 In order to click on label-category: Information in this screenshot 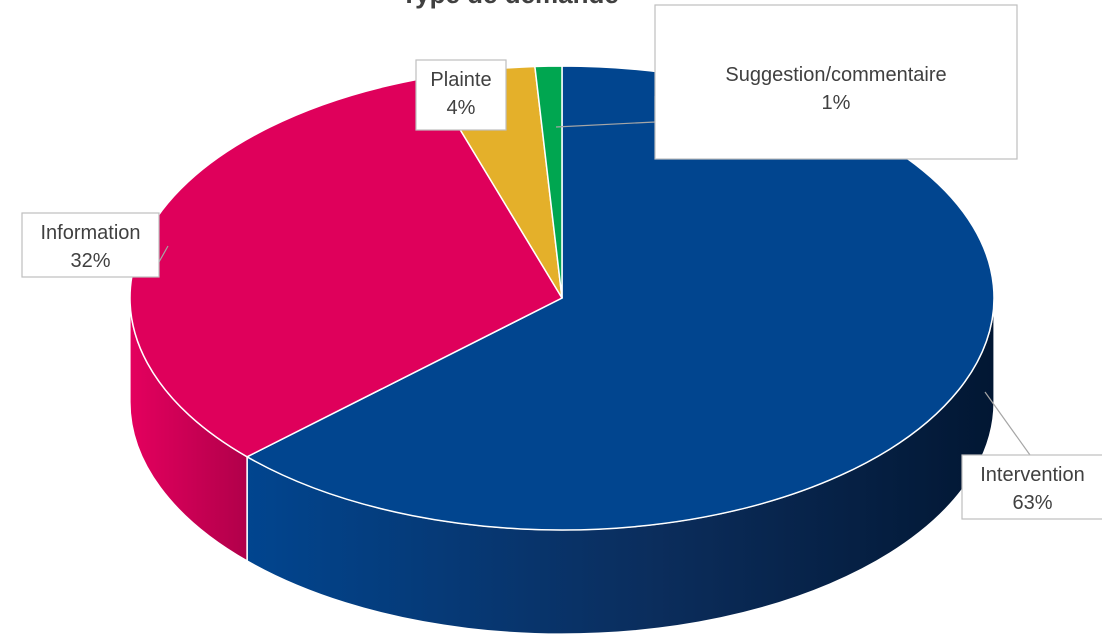, I will do `click(90, 233)`.